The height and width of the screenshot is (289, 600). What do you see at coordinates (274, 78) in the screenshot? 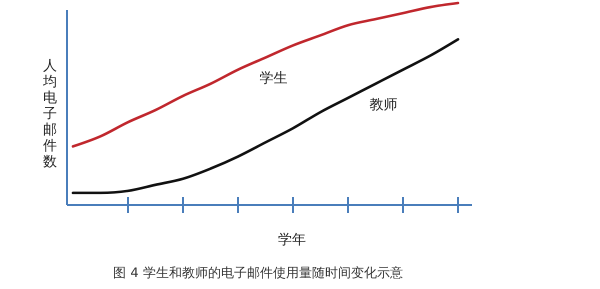
I see `series-label: 学生` at bounding box center [274, 78].